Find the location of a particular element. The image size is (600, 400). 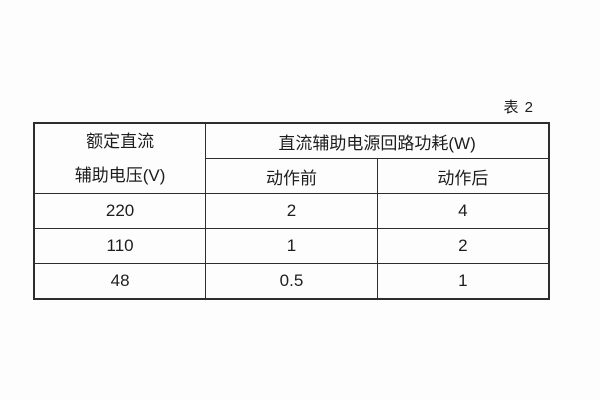

cell-power-before: 2 is located at coordinates (291, 211).